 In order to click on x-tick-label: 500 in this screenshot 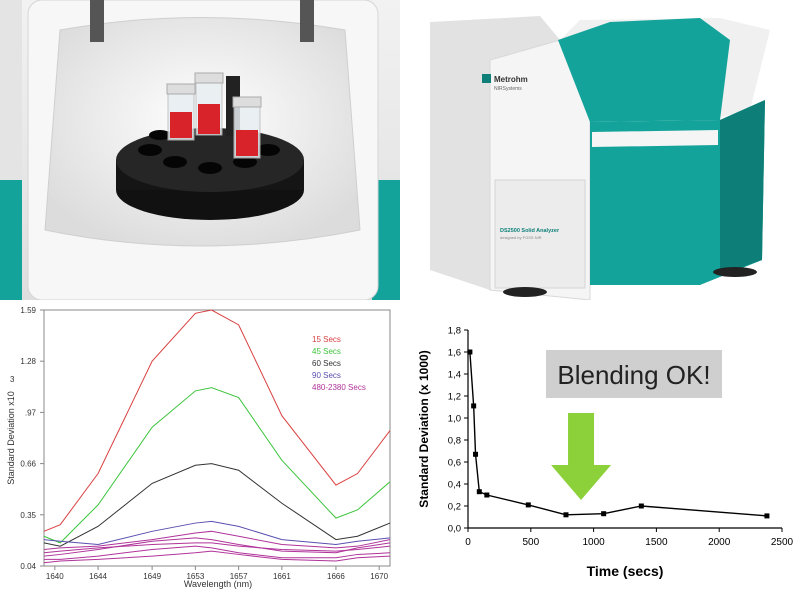, I will do `click(530, 542)`.